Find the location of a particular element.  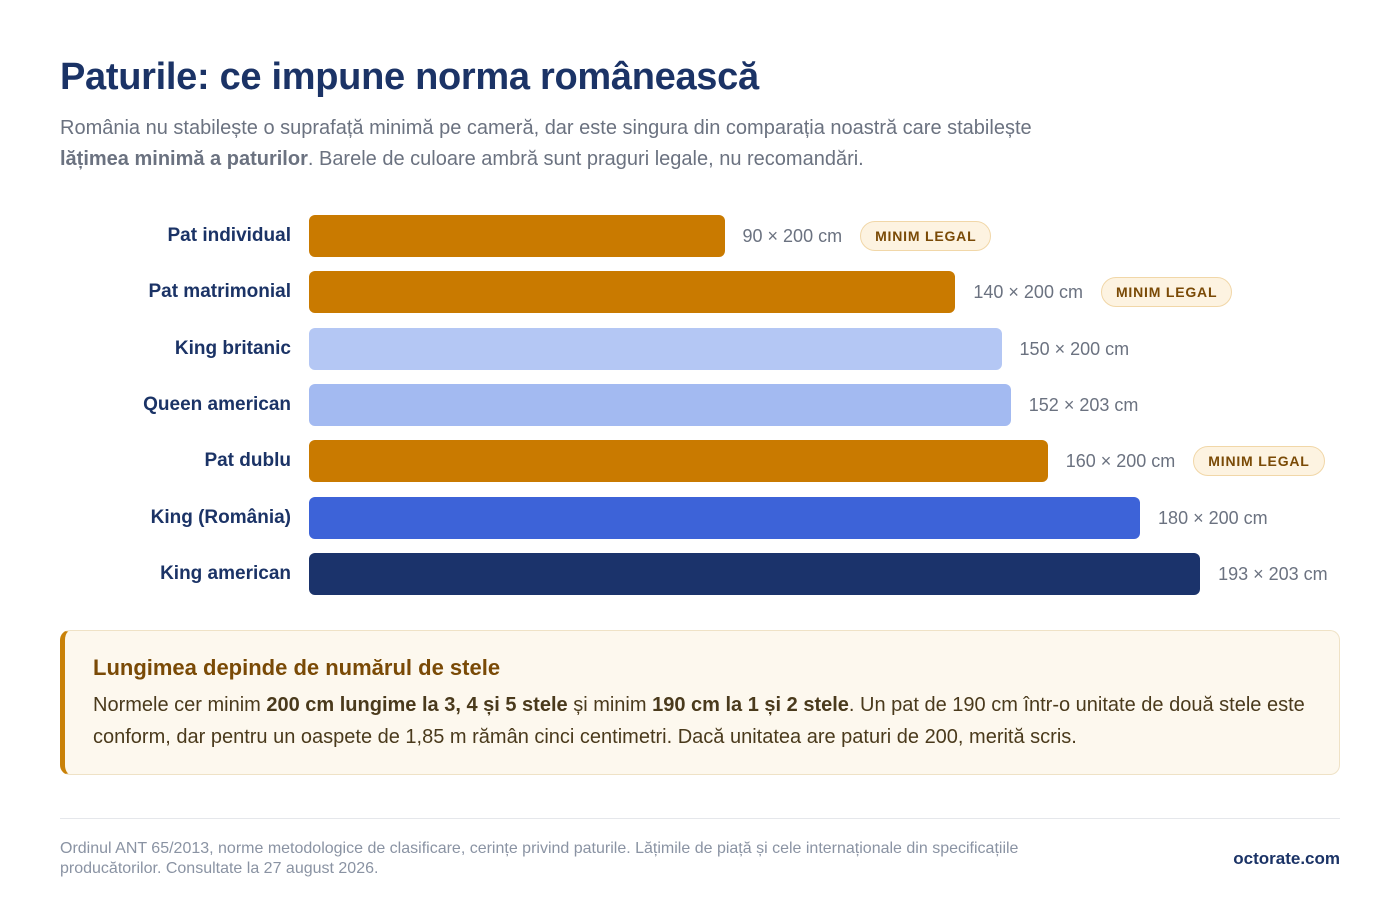

bar-value-label: 160 × 200 cm is located at coordinates (1120, 461).